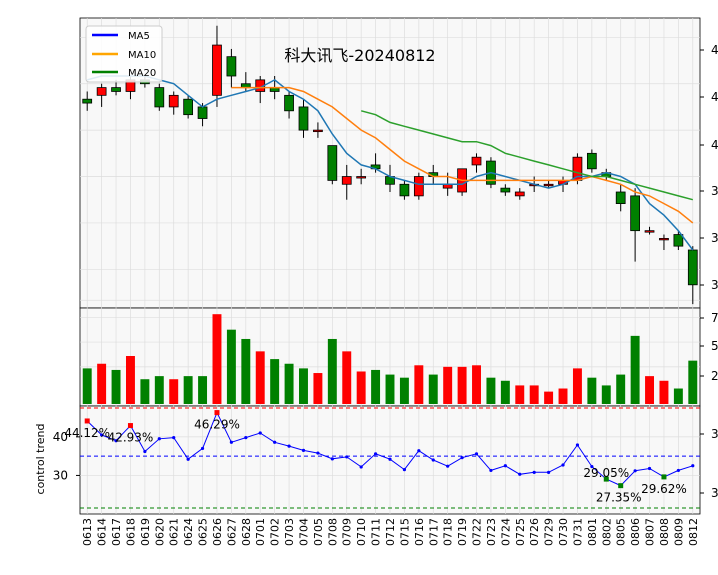  What do you see at coordinates (520, 532) in the screenshot?
I see `x-tick-label: 0725` at bounding box center [520, 532].